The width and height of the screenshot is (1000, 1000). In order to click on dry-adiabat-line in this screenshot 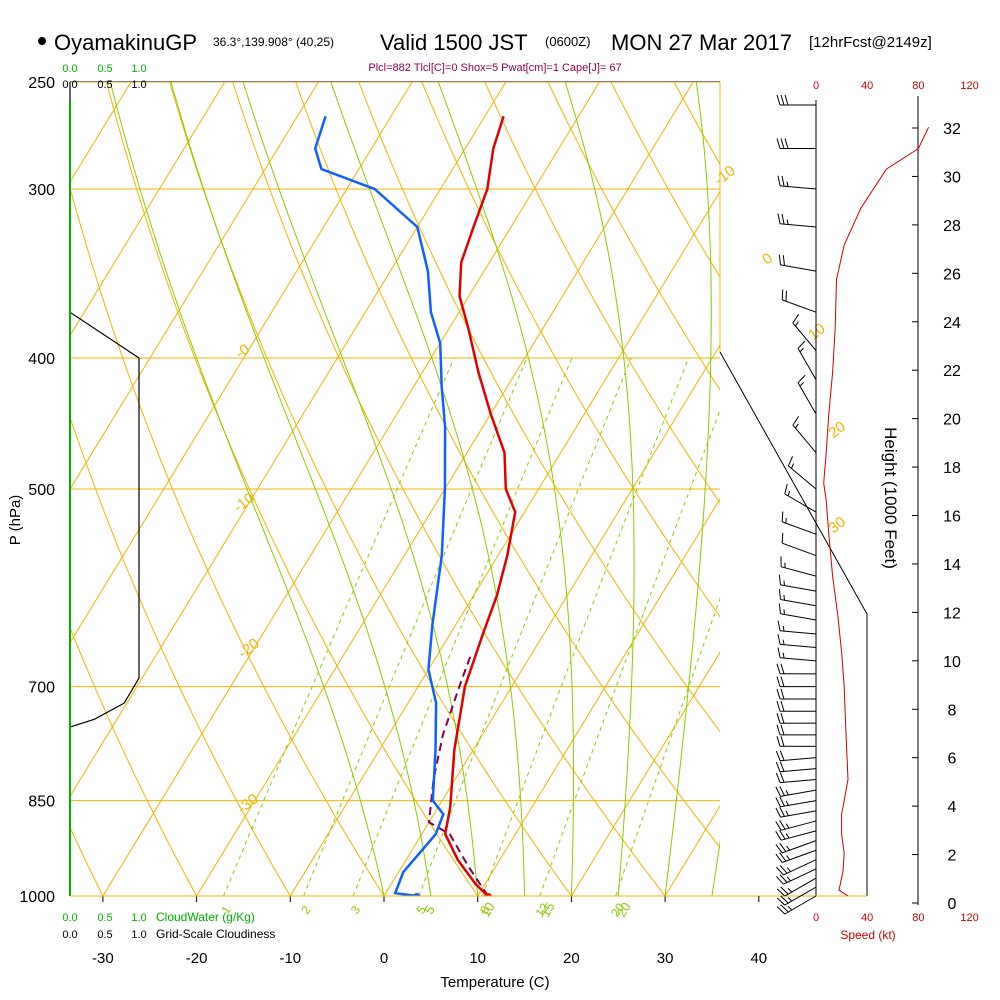, I will do `click(180, 655)`.